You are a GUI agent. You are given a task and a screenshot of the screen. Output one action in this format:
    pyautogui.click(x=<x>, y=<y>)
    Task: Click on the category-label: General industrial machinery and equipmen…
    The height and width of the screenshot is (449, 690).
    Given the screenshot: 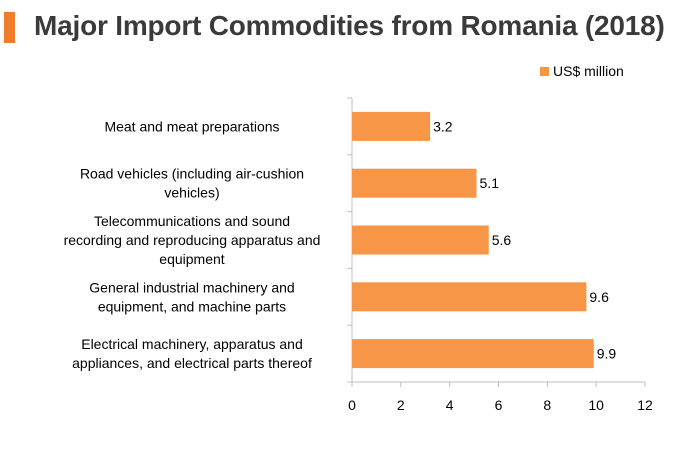 What is the action you would take?
    pyautogui.click(x=191, y=296)
    